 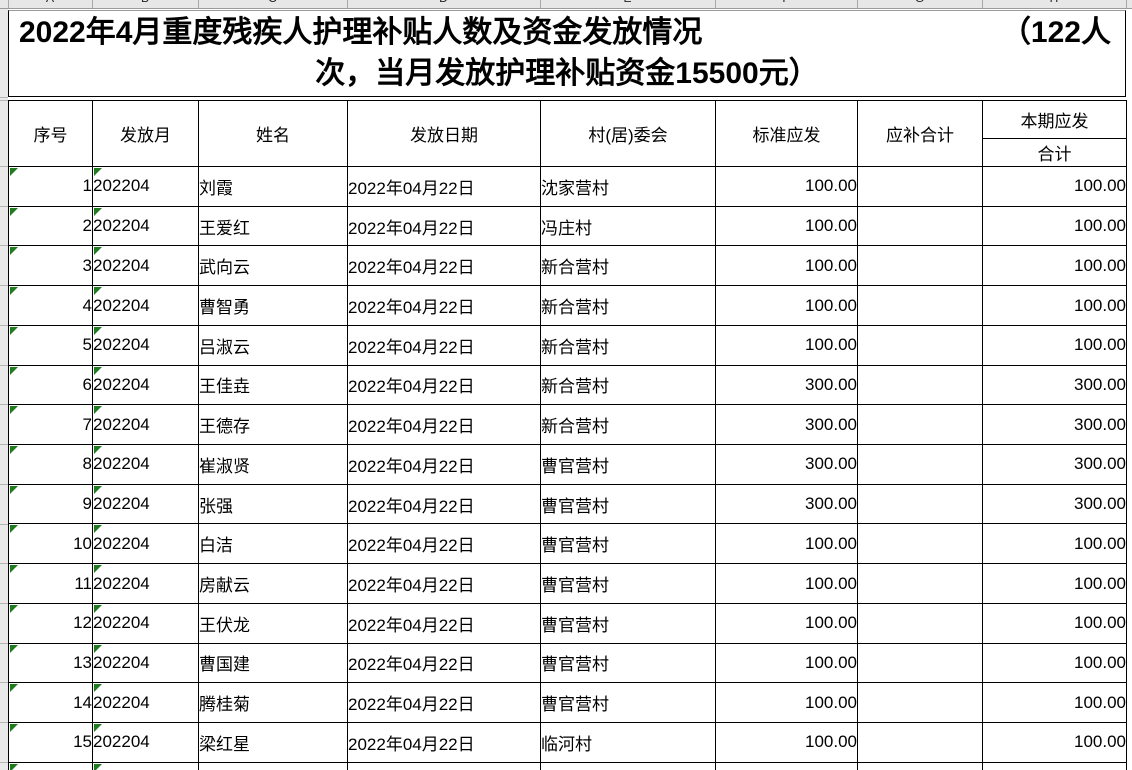 I want to click on cell-seq: 1, so click(x=50, y=186).